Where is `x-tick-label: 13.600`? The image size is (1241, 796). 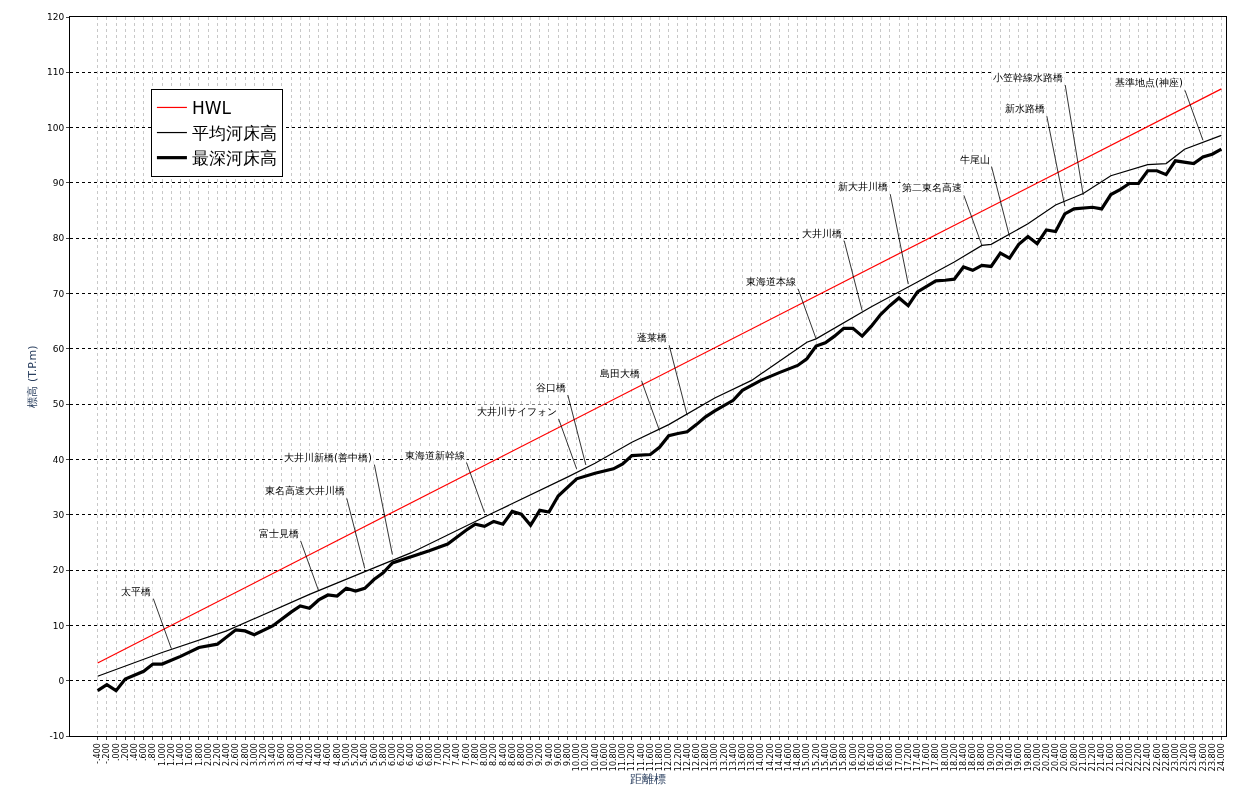 x-tick-label: 13.600 is located at coordinates (743, 757).